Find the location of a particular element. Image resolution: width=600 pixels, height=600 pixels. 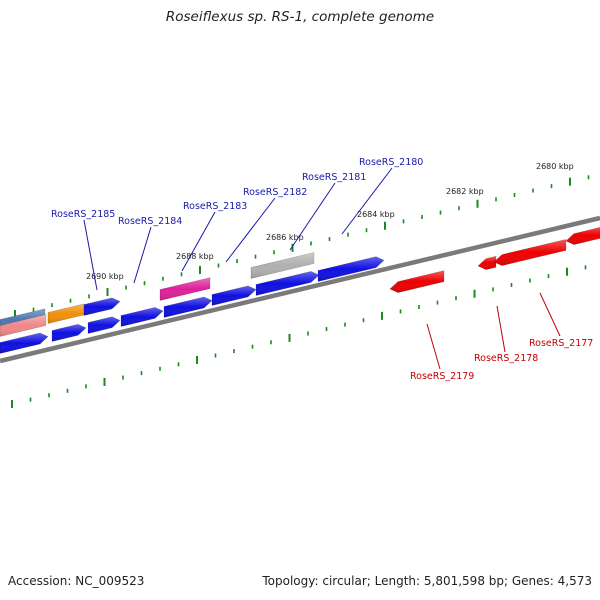

gene-red-a-shade is located at coordinates (417, 281).